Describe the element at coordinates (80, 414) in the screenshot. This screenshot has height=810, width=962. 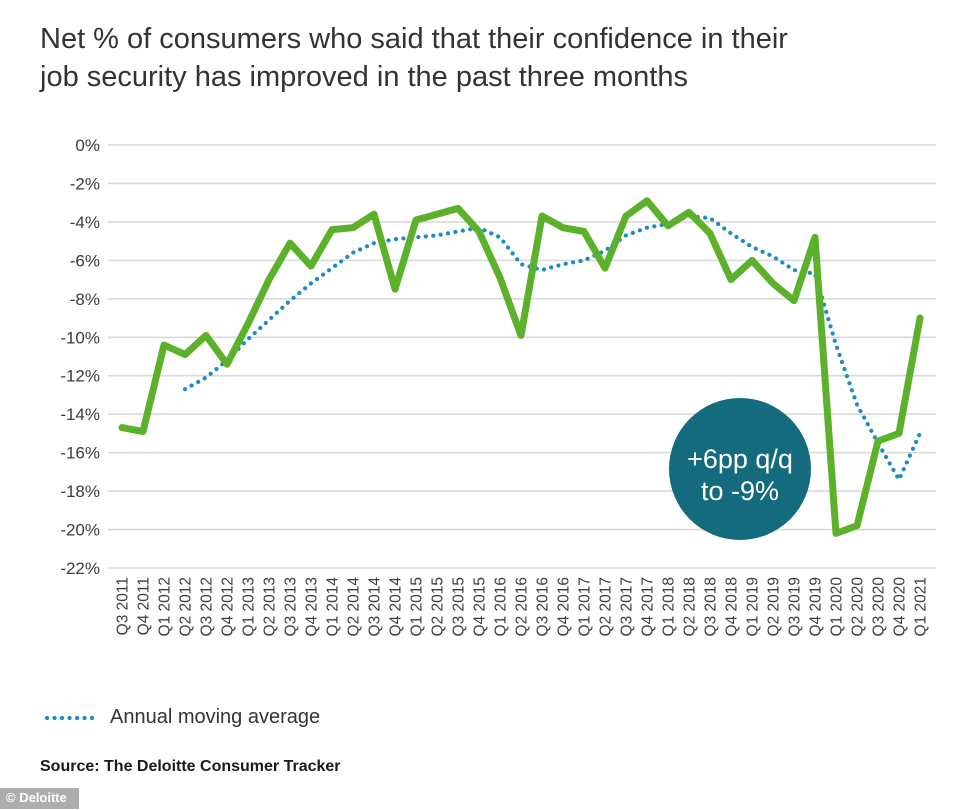
I see `y-axis-label: -14%` at that location.